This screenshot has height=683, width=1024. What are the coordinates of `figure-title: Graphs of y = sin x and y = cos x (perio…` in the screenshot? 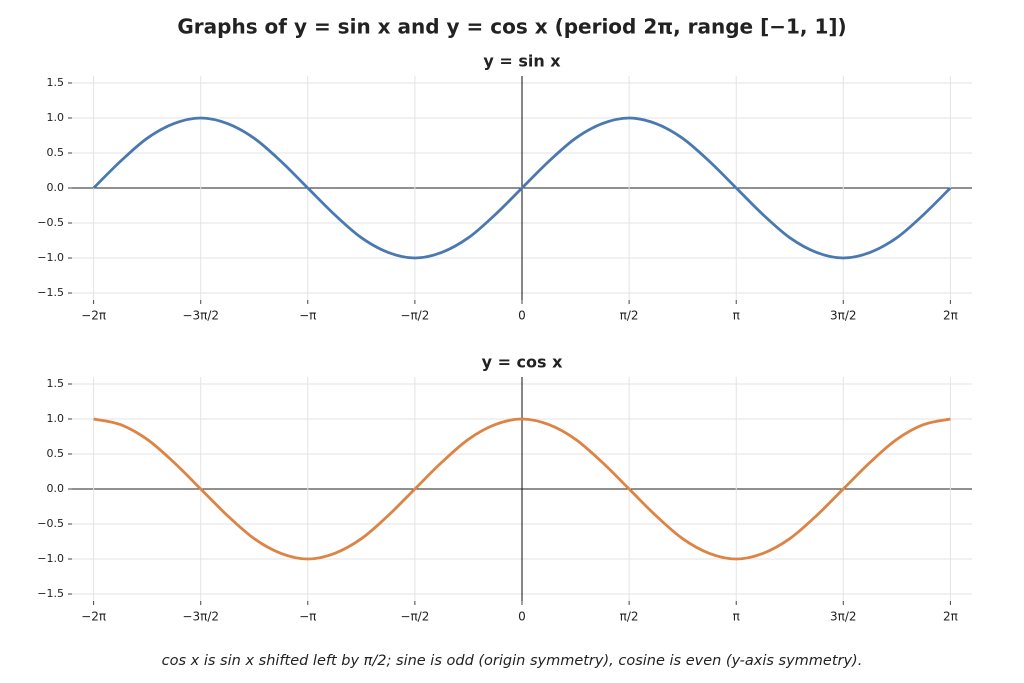 It's located at (511, 27).